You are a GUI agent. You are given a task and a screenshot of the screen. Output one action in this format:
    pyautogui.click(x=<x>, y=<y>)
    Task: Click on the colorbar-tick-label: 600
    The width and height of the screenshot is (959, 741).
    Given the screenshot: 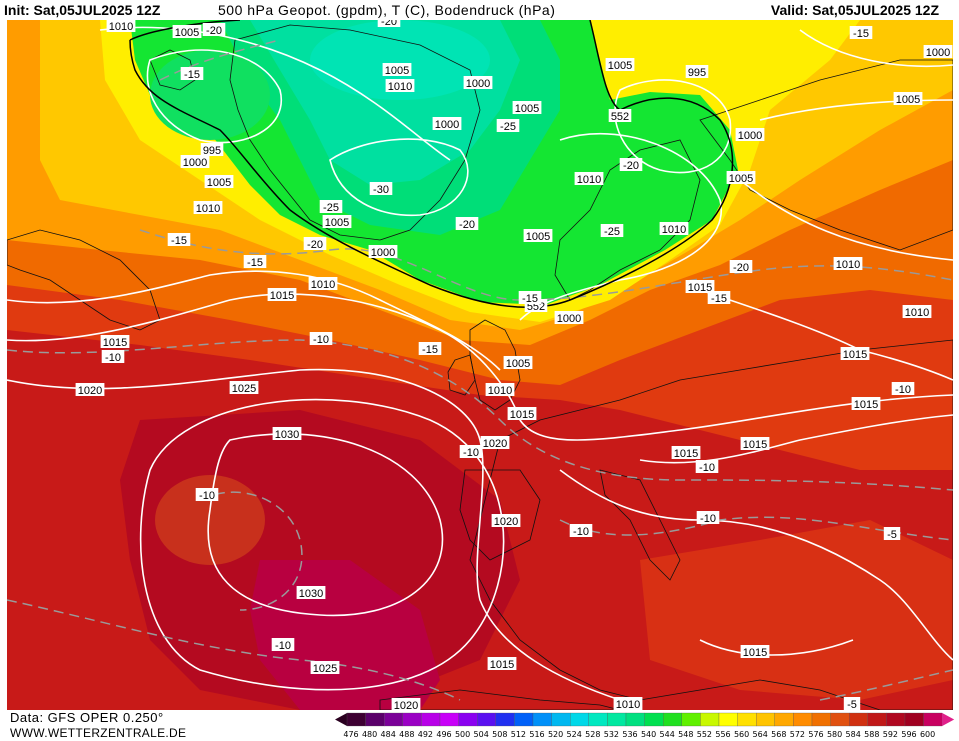 What is the action you would take?
    pyautogui.click(x=927, y=734)
    